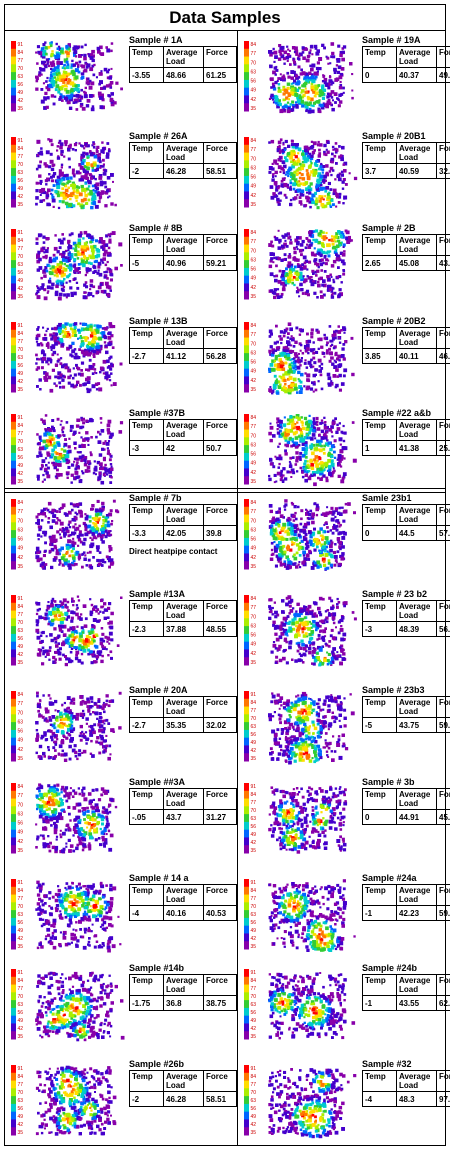 This screenshot has height=1158, width=450. Describe the element at coordinates (301, 172) in the screenshot. I see `heatmap-image: 84 77 70 63 56 49 42 35` at that location.